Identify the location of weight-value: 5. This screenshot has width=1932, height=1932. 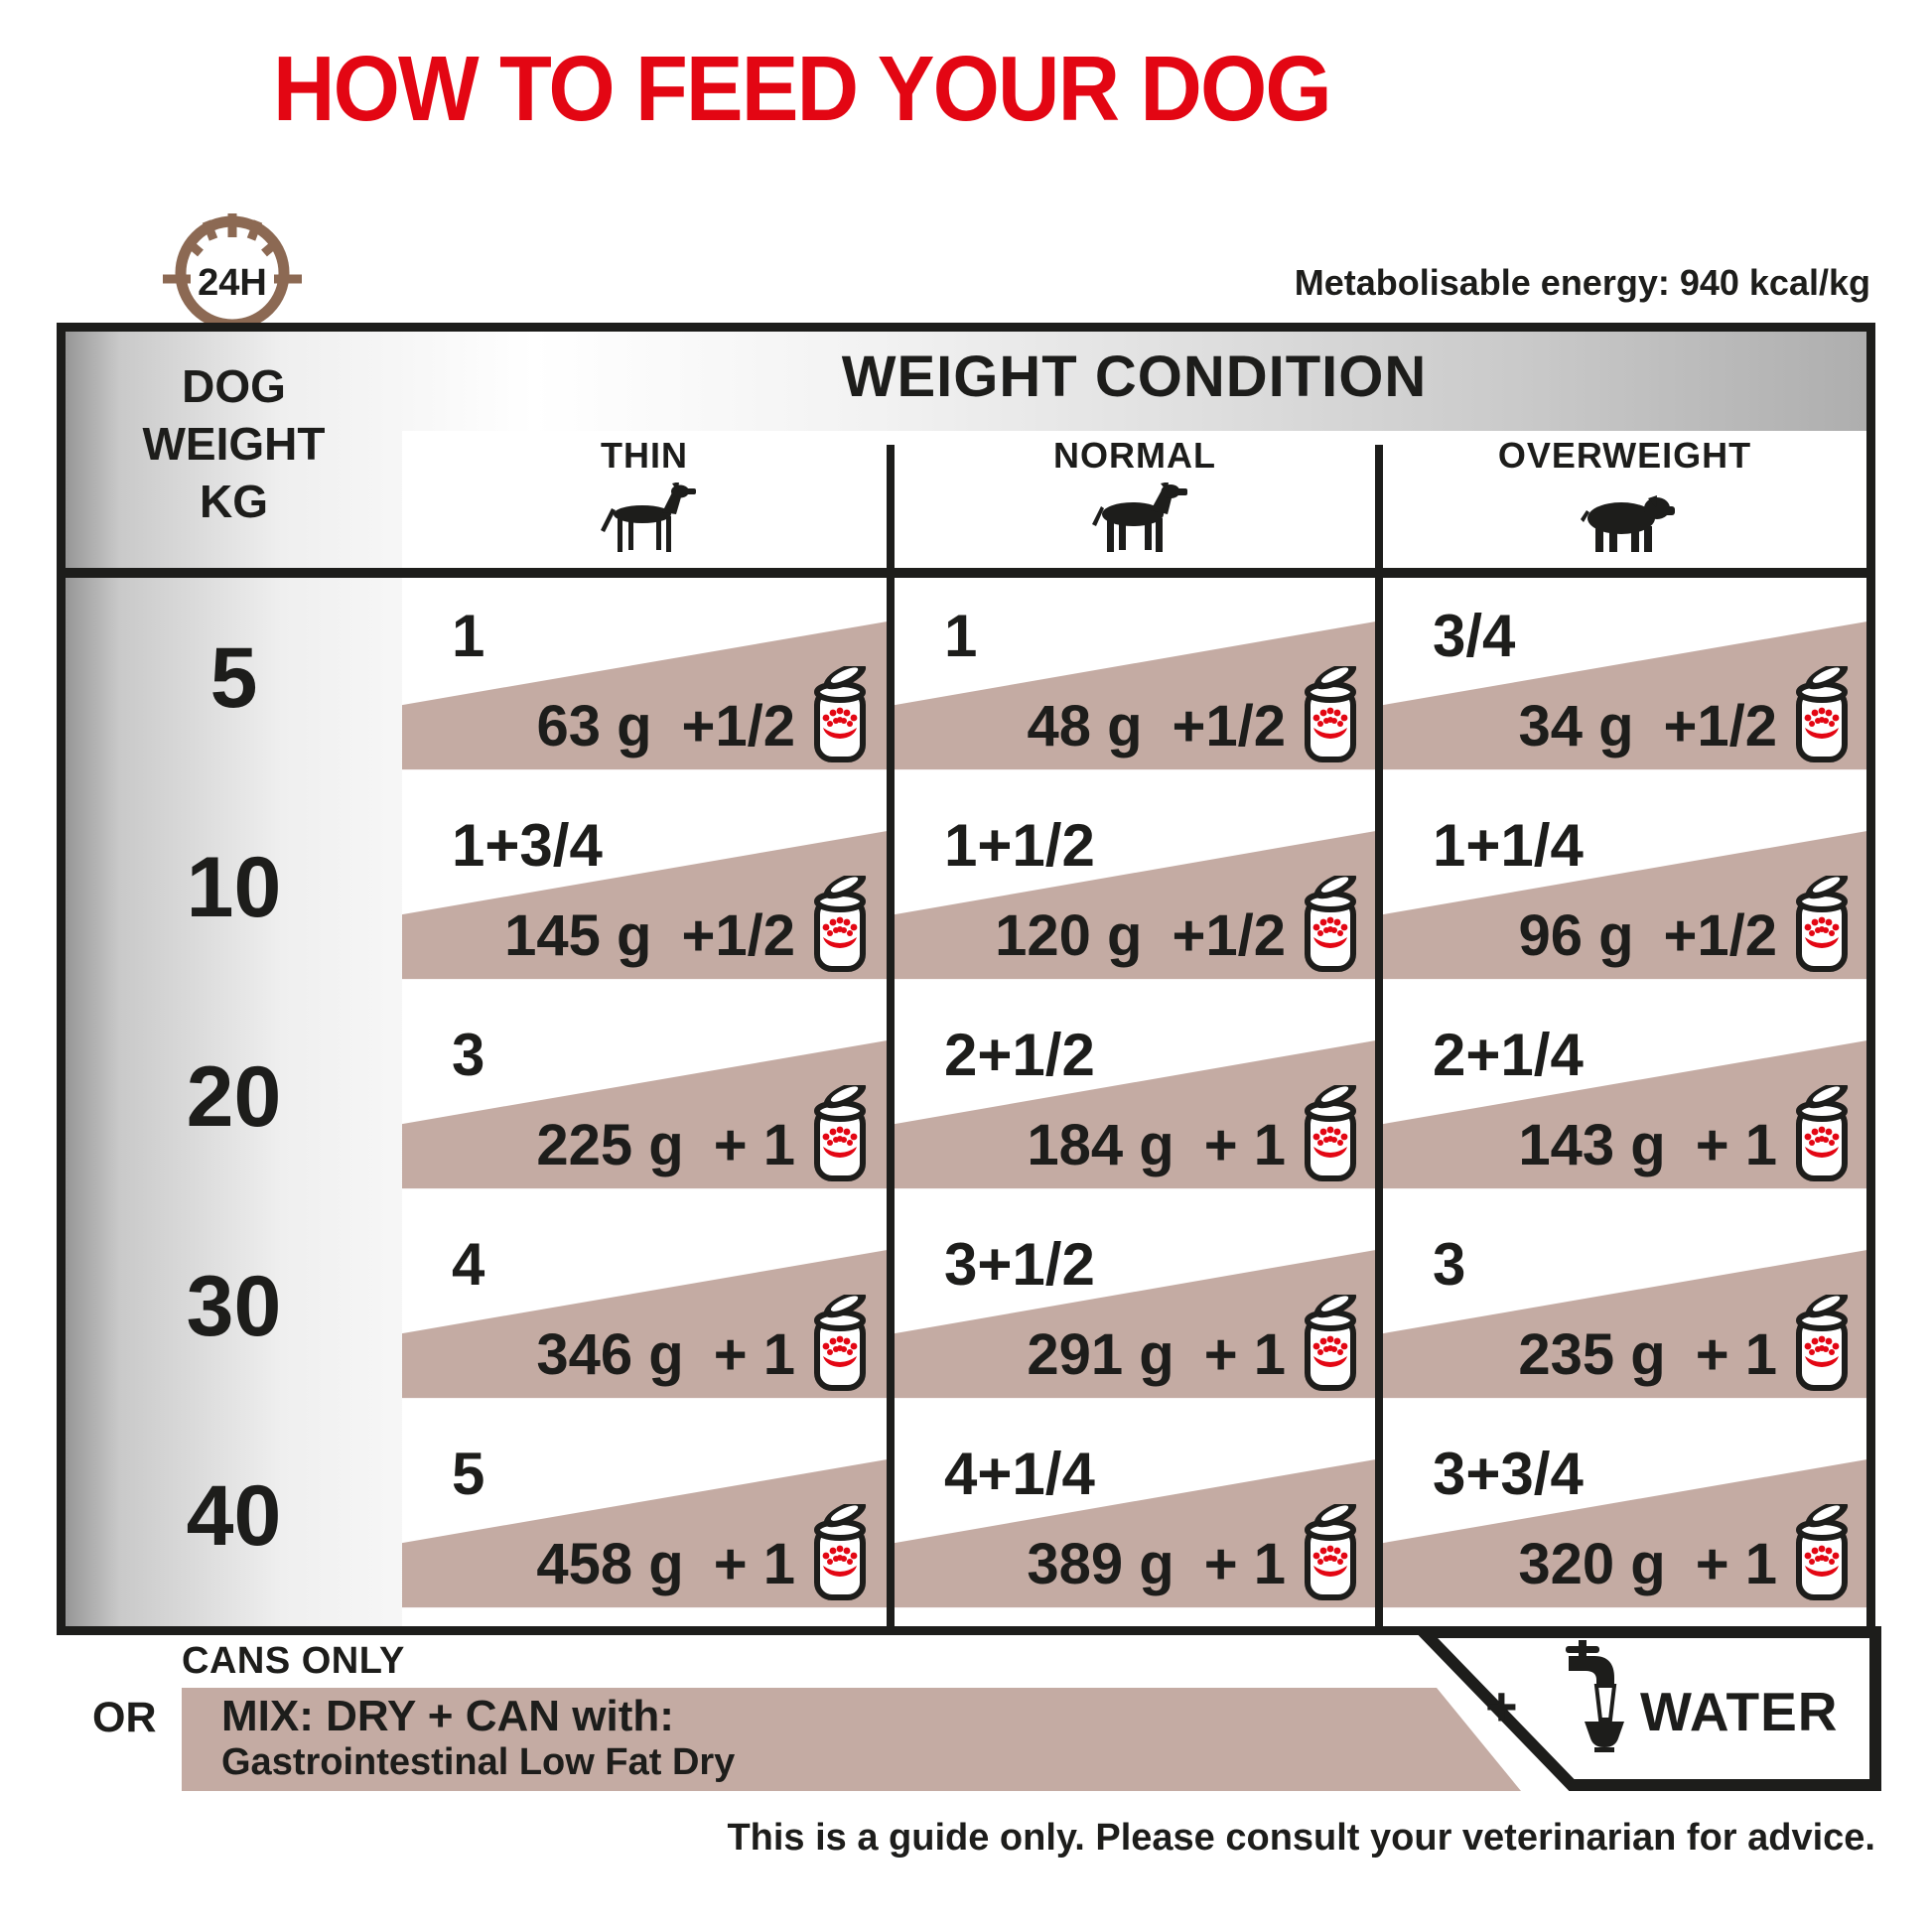
(233, 678).